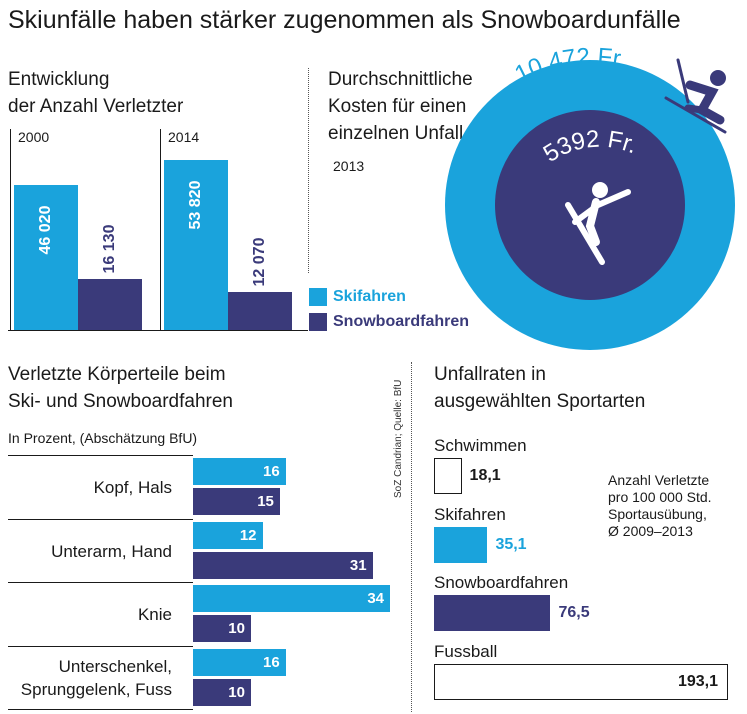  Describe the element at coordinates (110, 304) in the screenshot. I see `snowboard-bar-2000` at that location.